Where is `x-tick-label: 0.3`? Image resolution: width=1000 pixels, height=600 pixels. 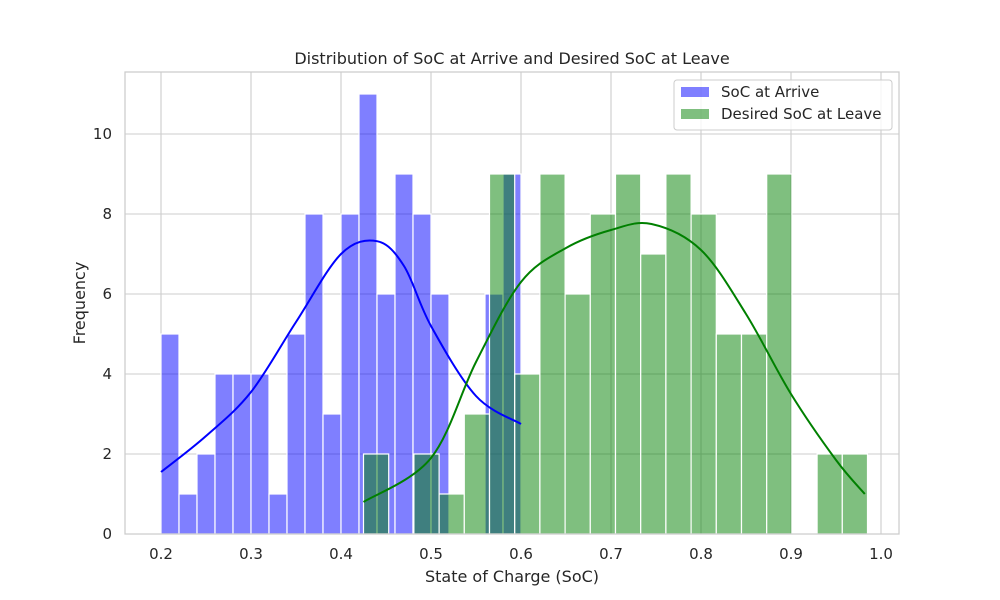 x-tick-label: 0.3 is located at coordinates (251, 554).